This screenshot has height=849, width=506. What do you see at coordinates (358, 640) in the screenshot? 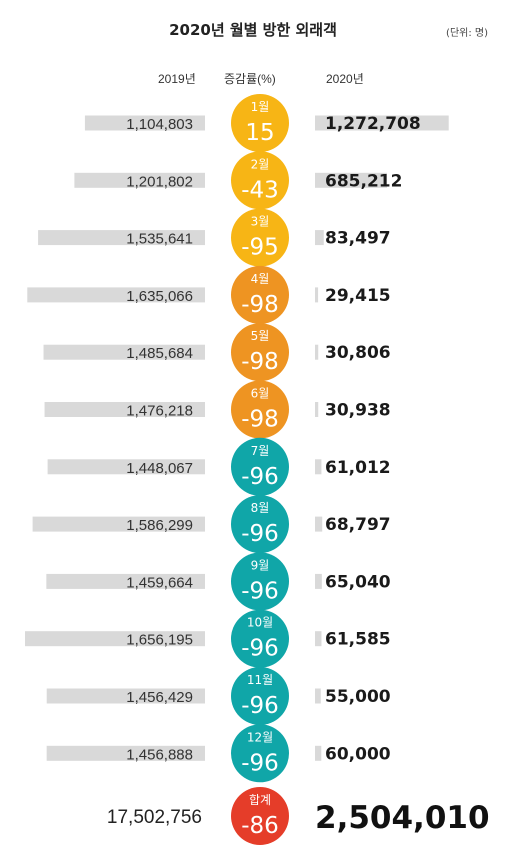
I see `value-2020: 61,585` at bounding box center [358, 640].